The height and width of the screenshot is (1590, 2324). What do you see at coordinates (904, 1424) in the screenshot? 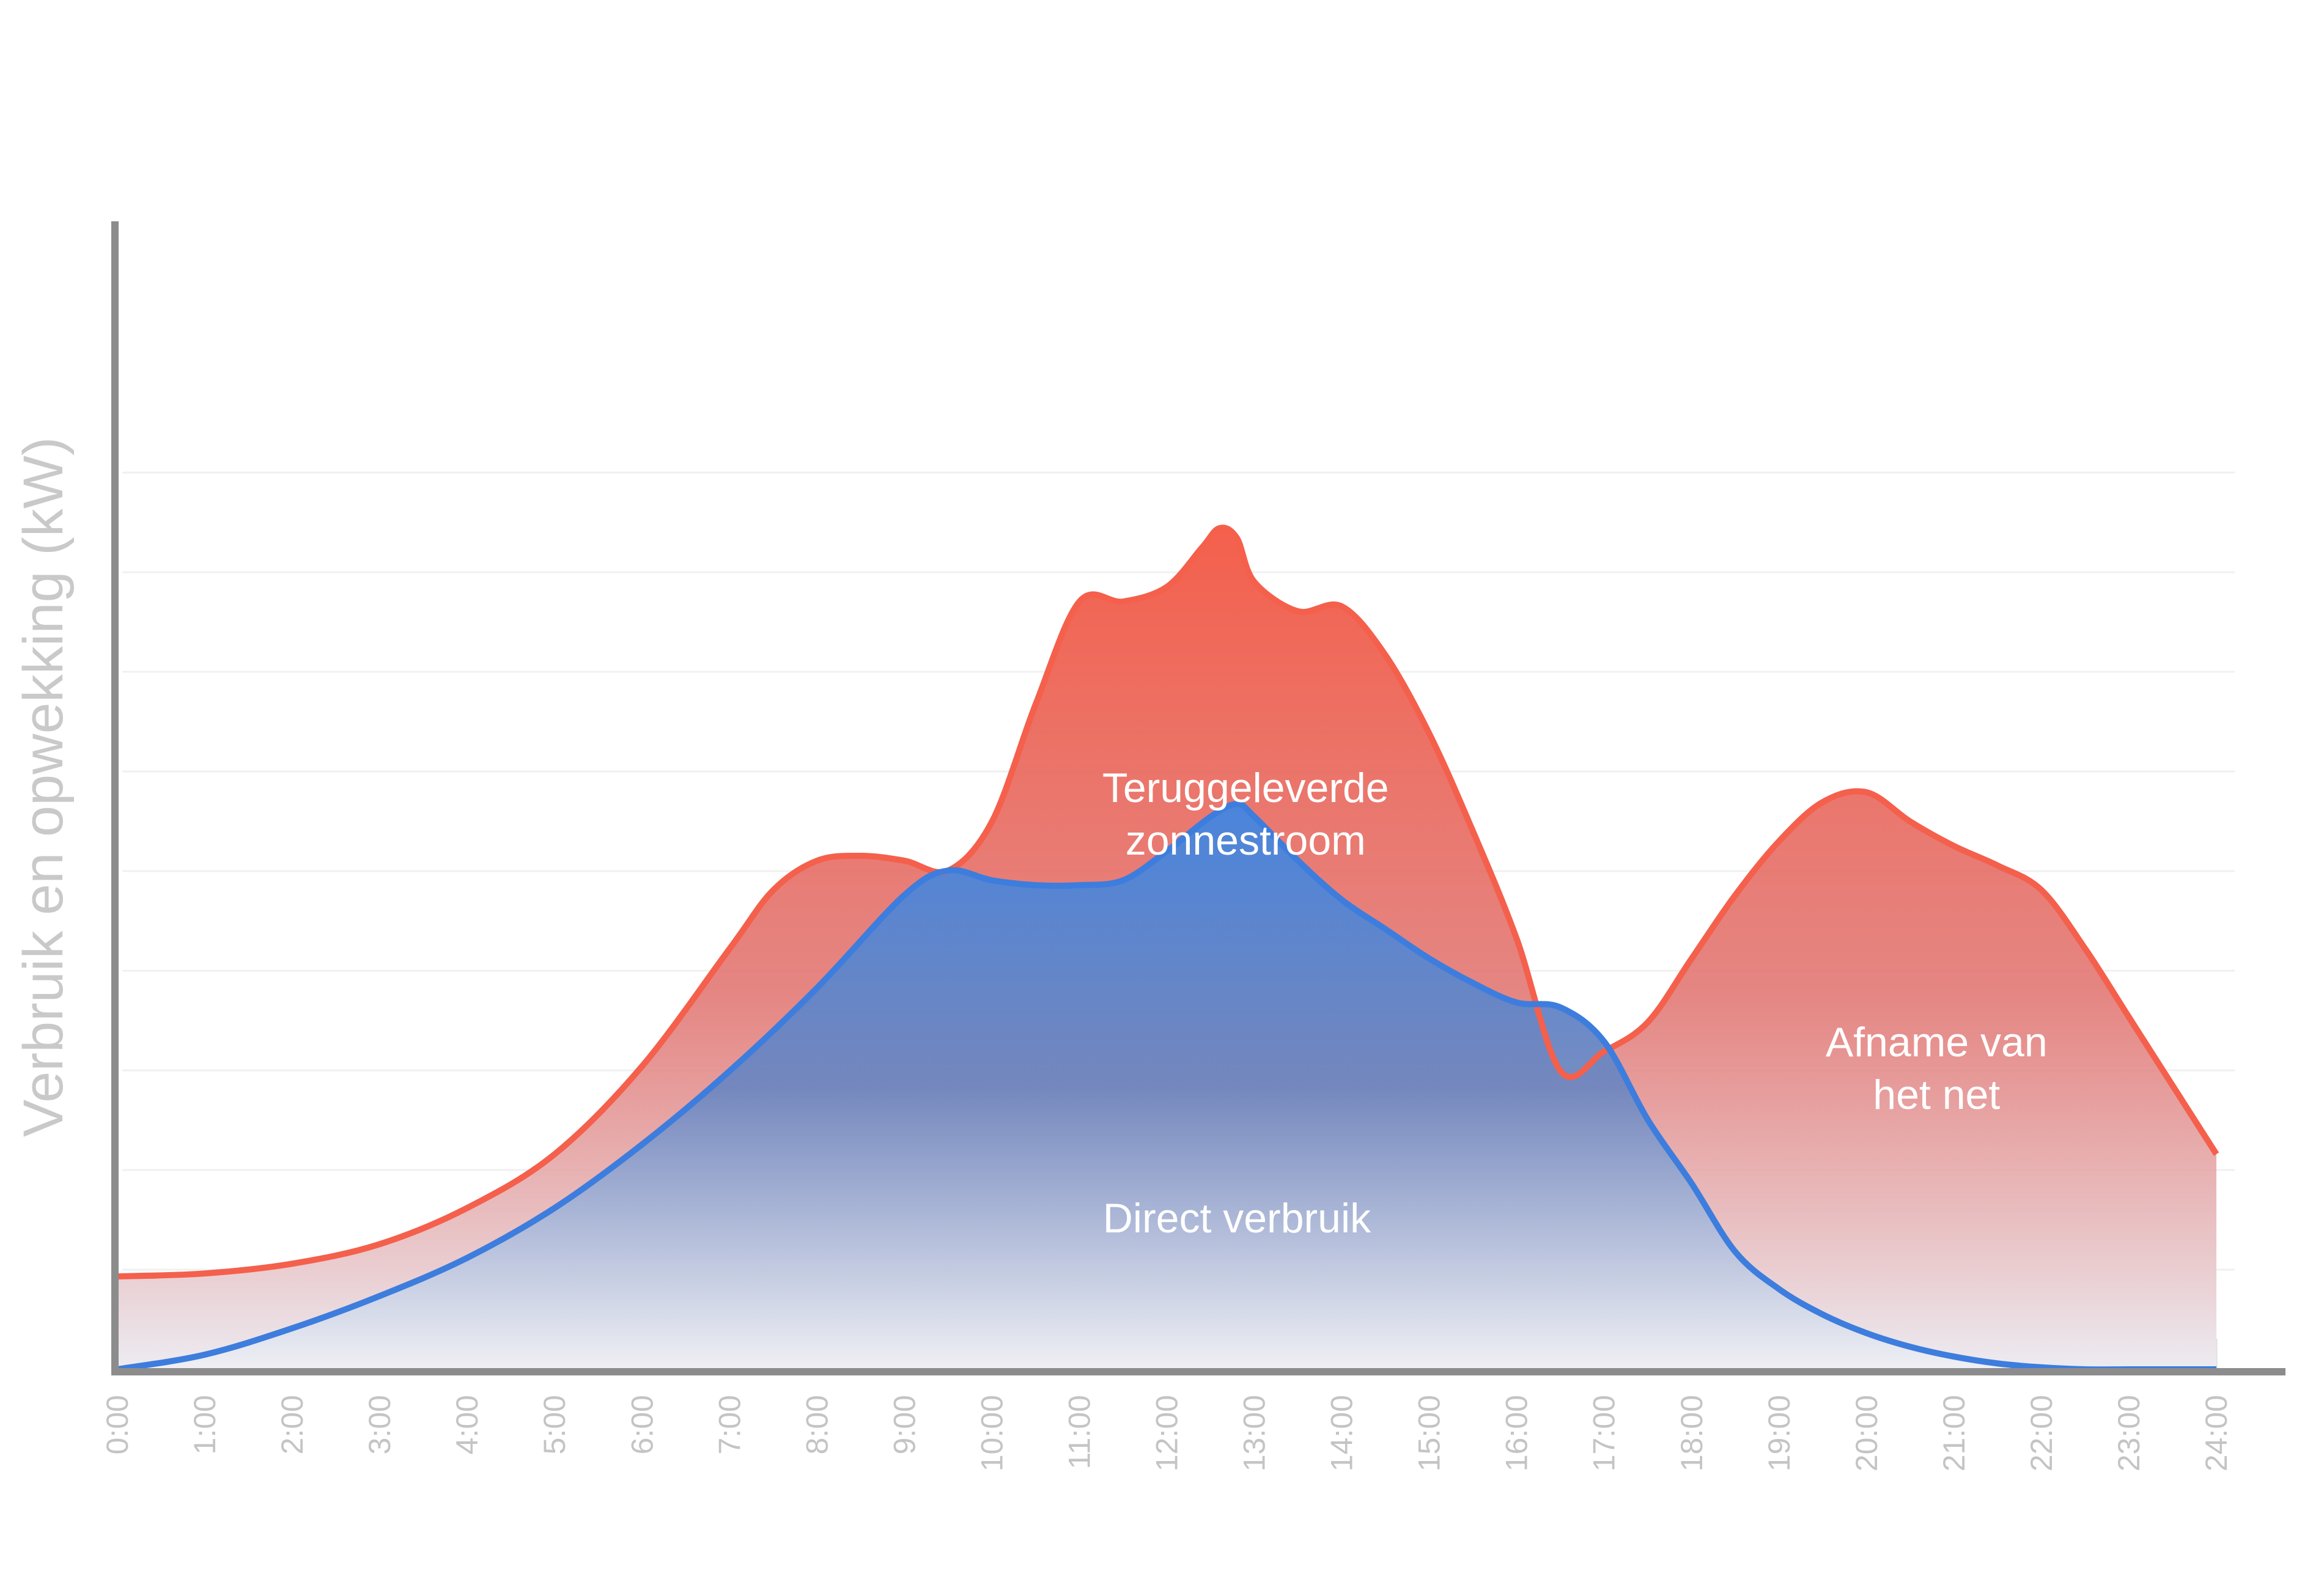
I see `x-tick-label: 9:00` at bounding box center [904, 1424].